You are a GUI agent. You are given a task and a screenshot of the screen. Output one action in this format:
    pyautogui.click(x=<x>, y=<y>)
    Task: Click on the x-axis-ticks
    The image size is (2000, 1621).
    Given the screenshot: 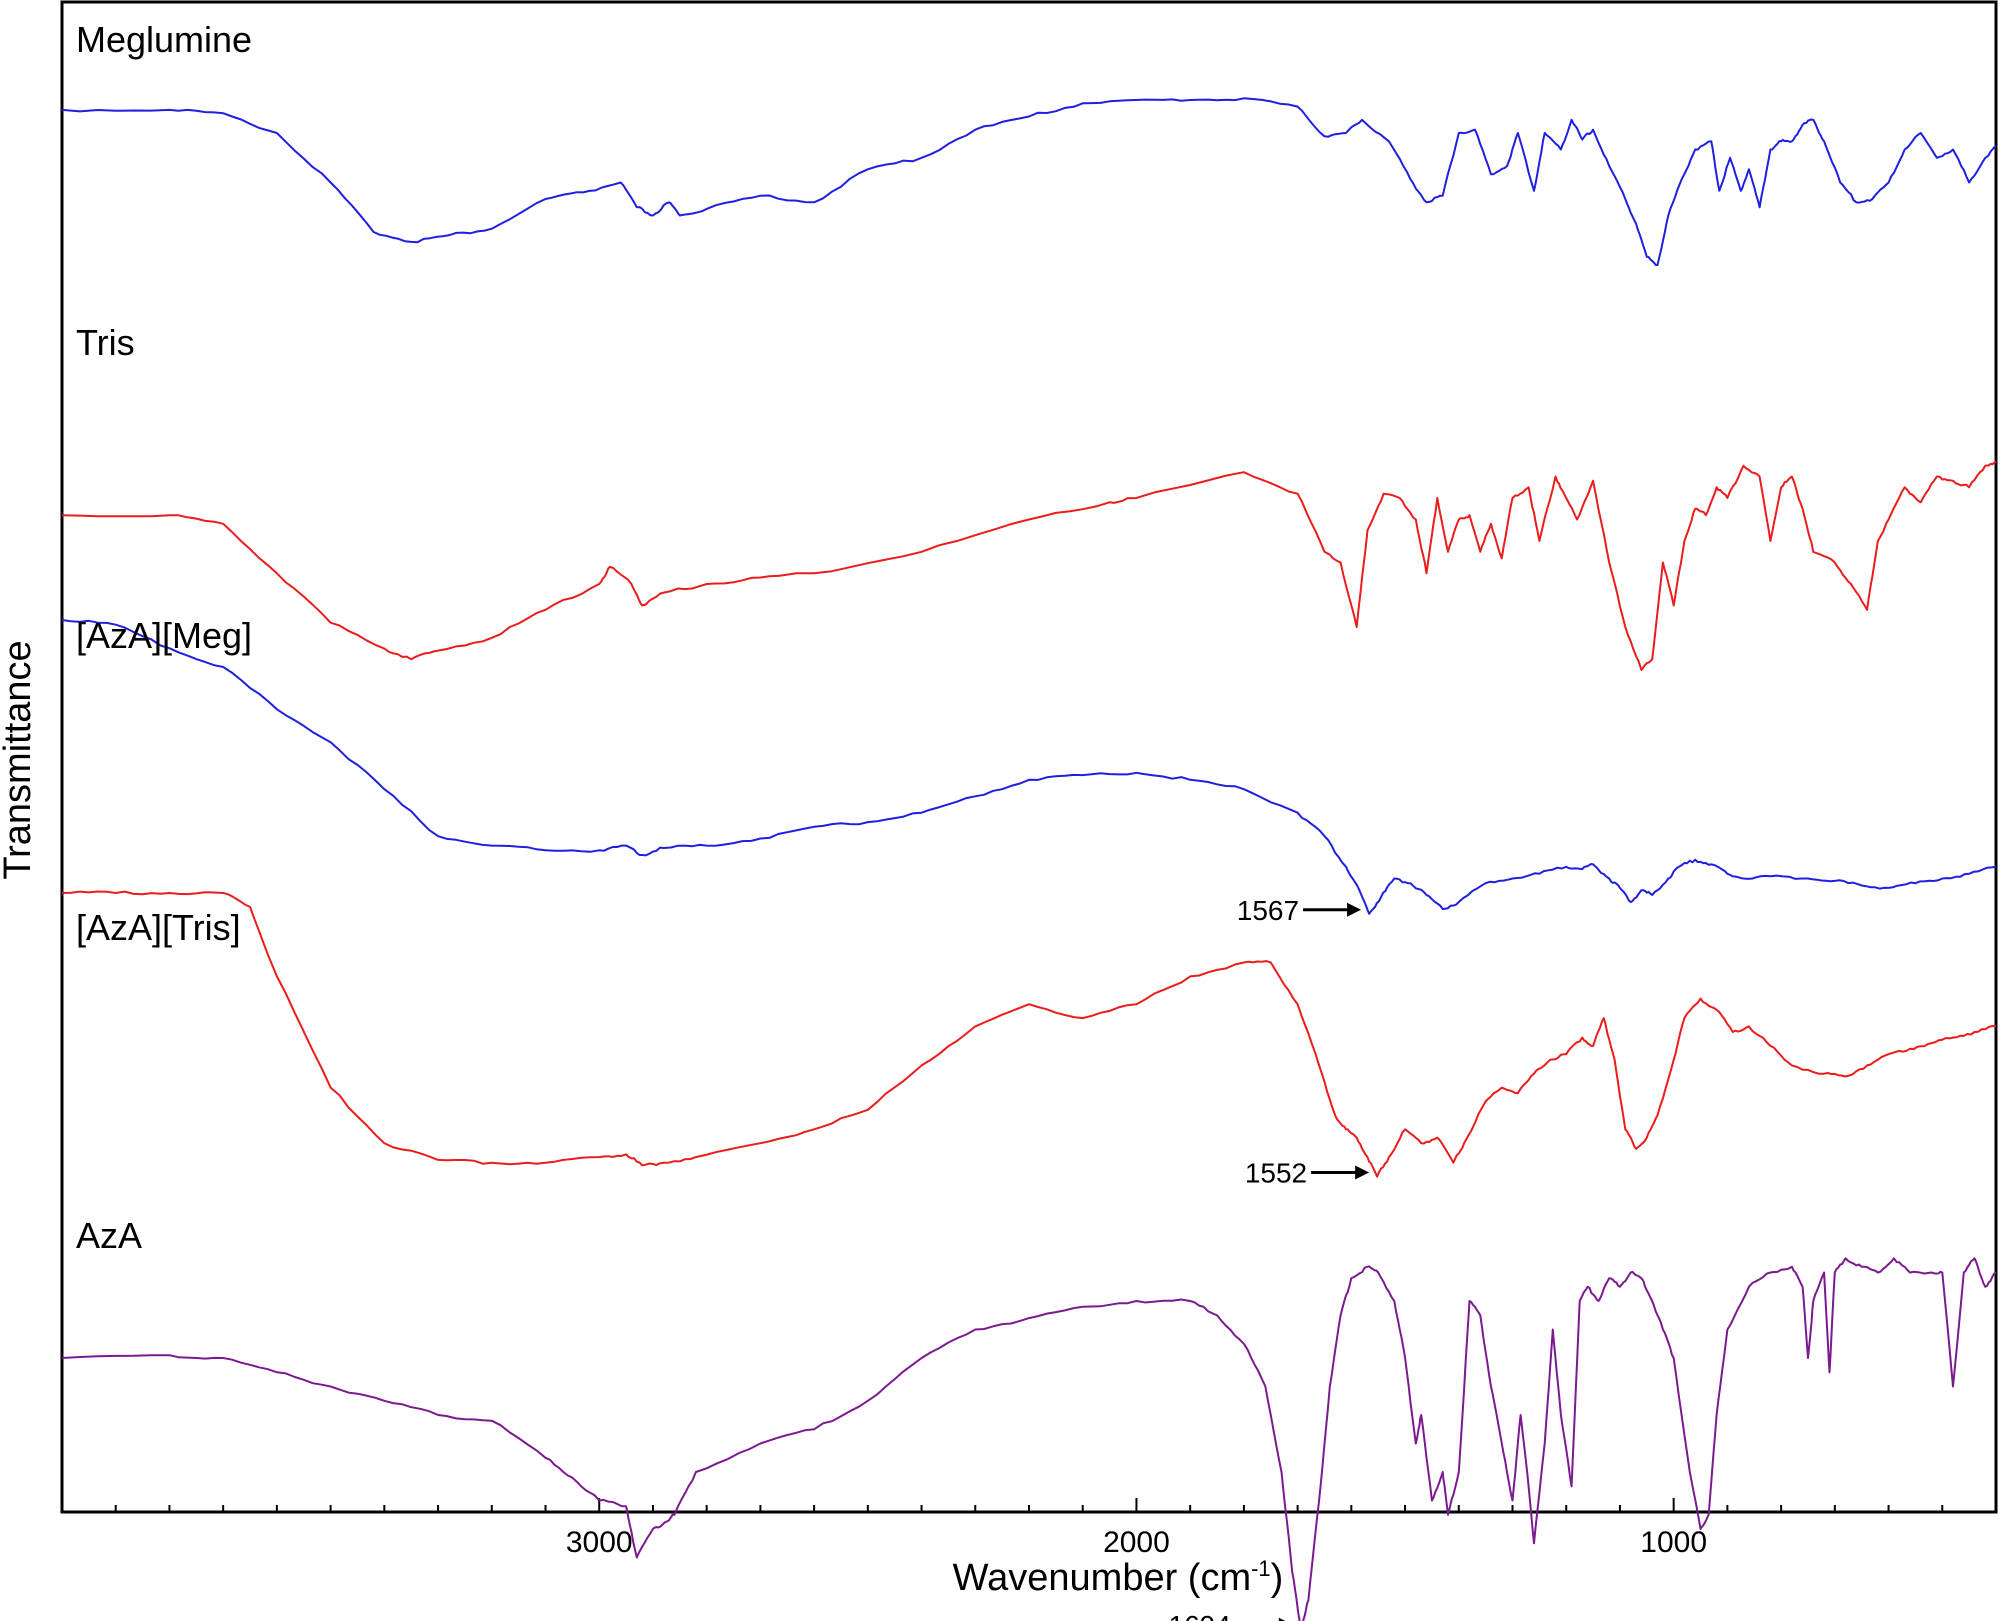 What is the action you would take?
    pyautogui.click(x=1029, y=1505)
    